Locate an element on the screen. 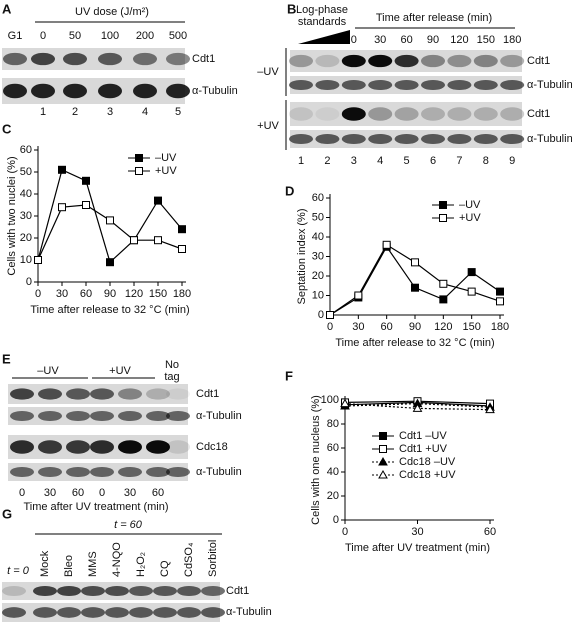  band-label: α-Tubulin is located at coordinates (549, 139).